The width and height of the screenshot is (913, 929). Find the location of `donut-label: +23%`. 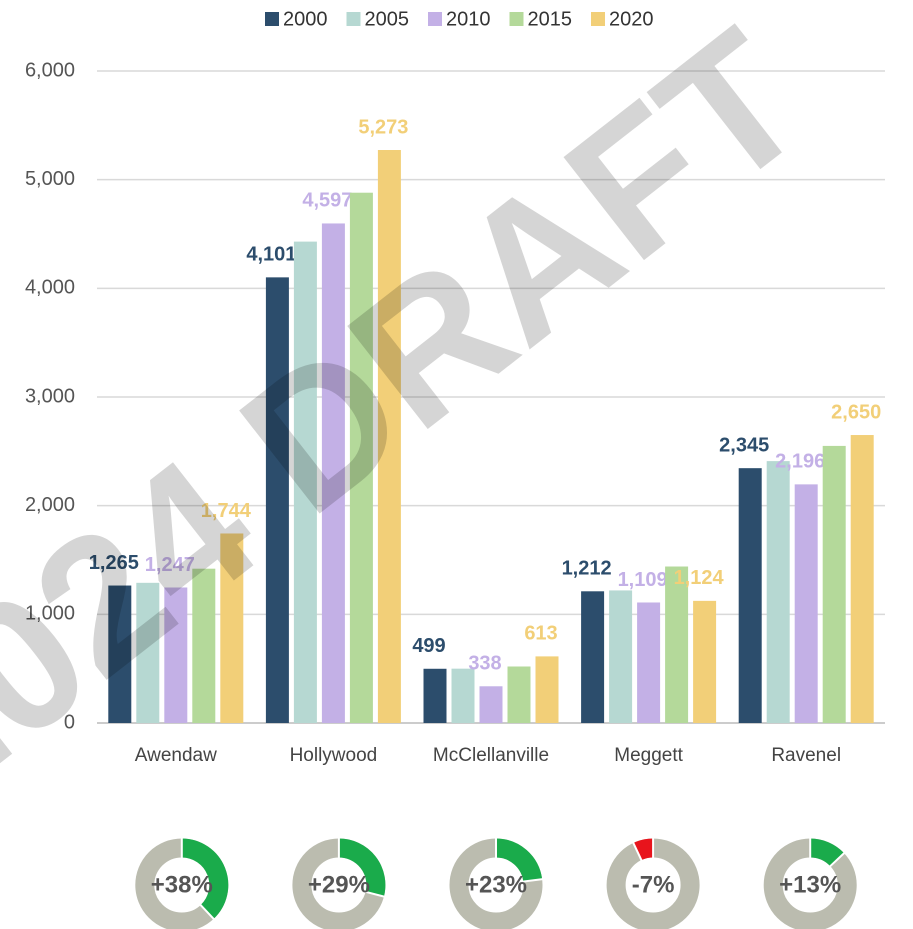

donut-label: +23% is located at coordinates (496, 884).